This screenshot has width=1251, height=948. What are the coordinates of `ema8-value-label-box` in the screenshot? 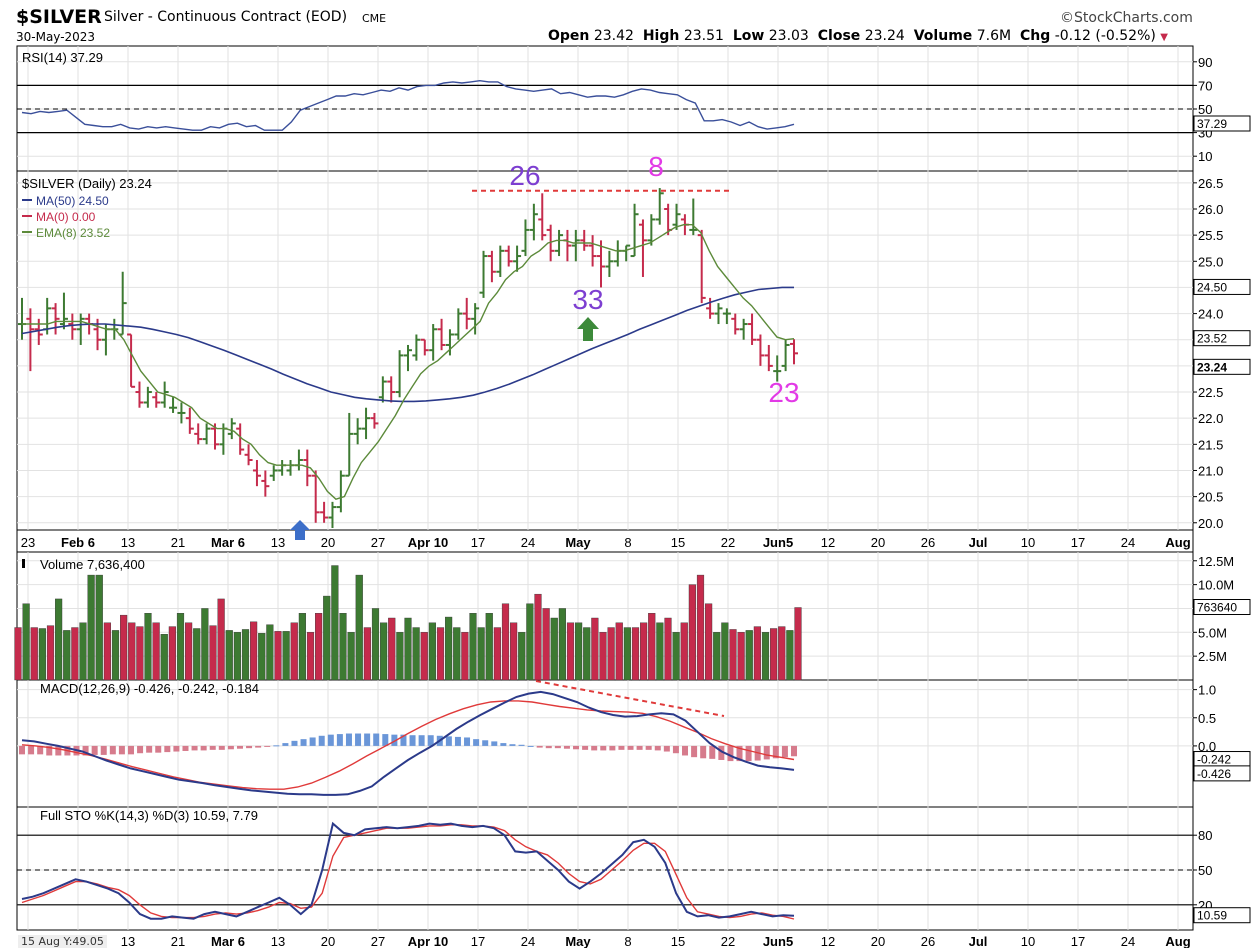 It's located at (1222, 338).